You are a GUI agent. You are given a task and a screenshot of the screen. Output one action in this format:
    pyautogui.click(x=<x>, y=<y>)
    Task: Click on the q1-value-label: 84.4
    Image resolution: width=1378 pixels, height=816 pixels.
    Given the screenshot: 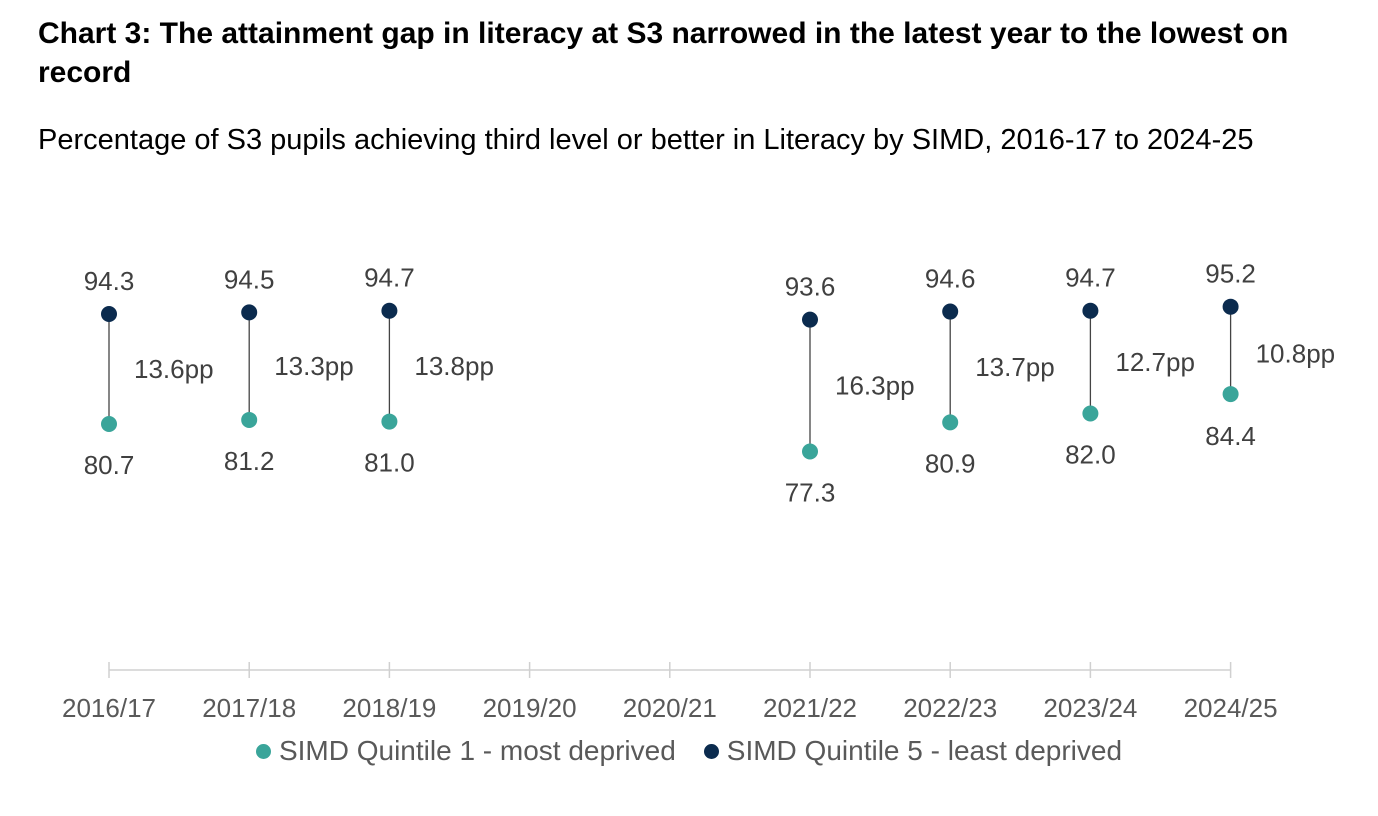 What is the action you would take?
    pyautogui.click(x=1230, y=436)
    